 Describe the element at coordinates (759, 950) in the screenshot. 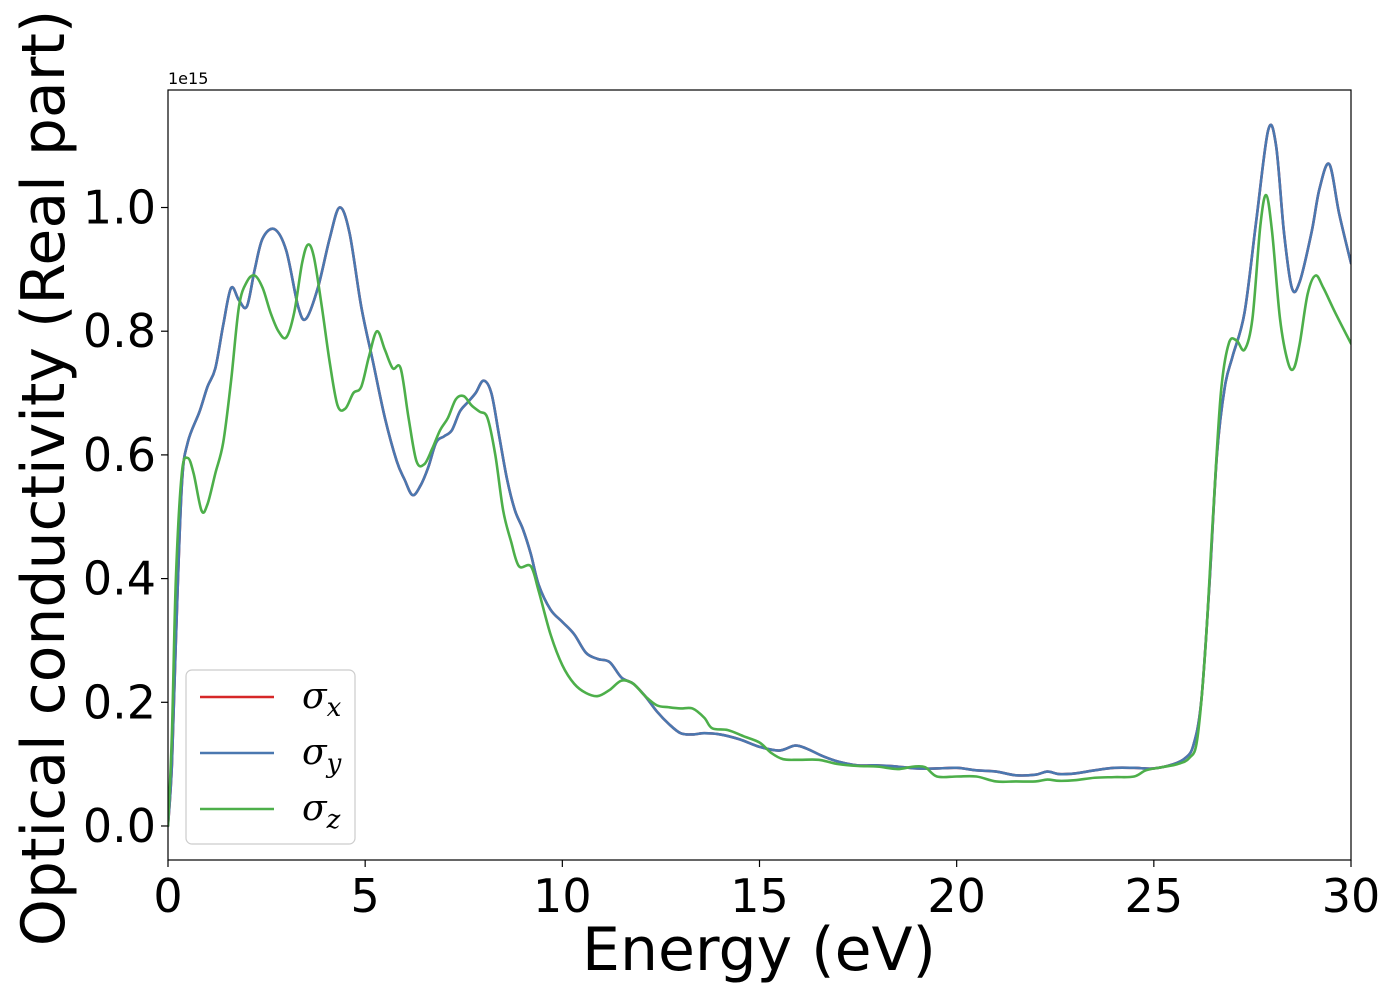

I see `x-axis-title: Energy (eV)` at that location.